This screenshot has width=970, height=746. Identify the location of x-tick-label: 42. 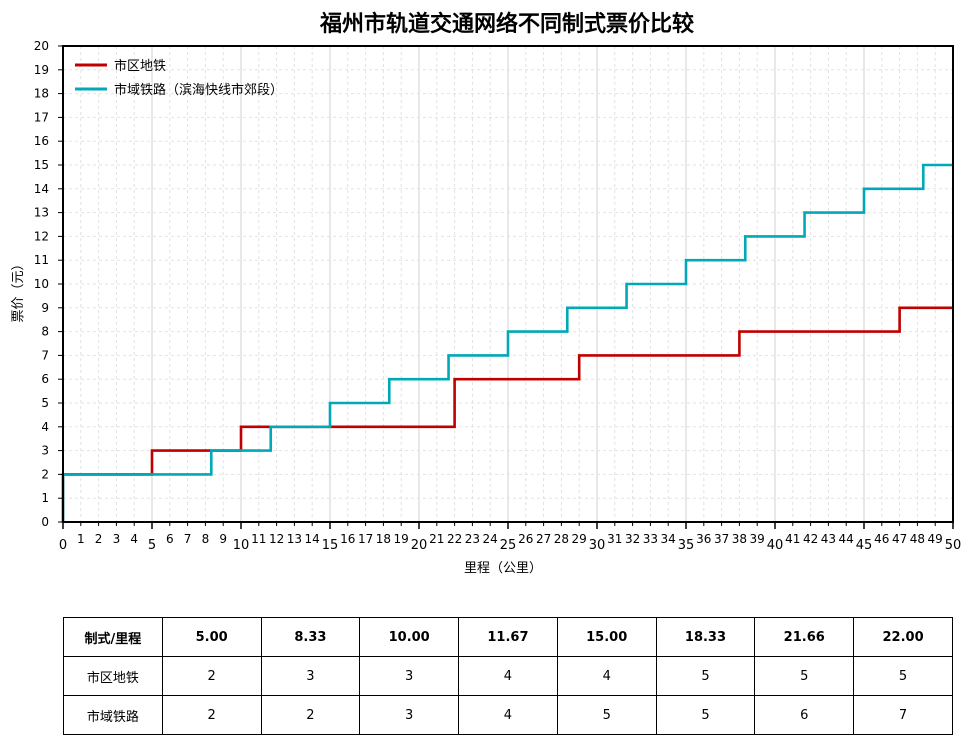
(810, 539).